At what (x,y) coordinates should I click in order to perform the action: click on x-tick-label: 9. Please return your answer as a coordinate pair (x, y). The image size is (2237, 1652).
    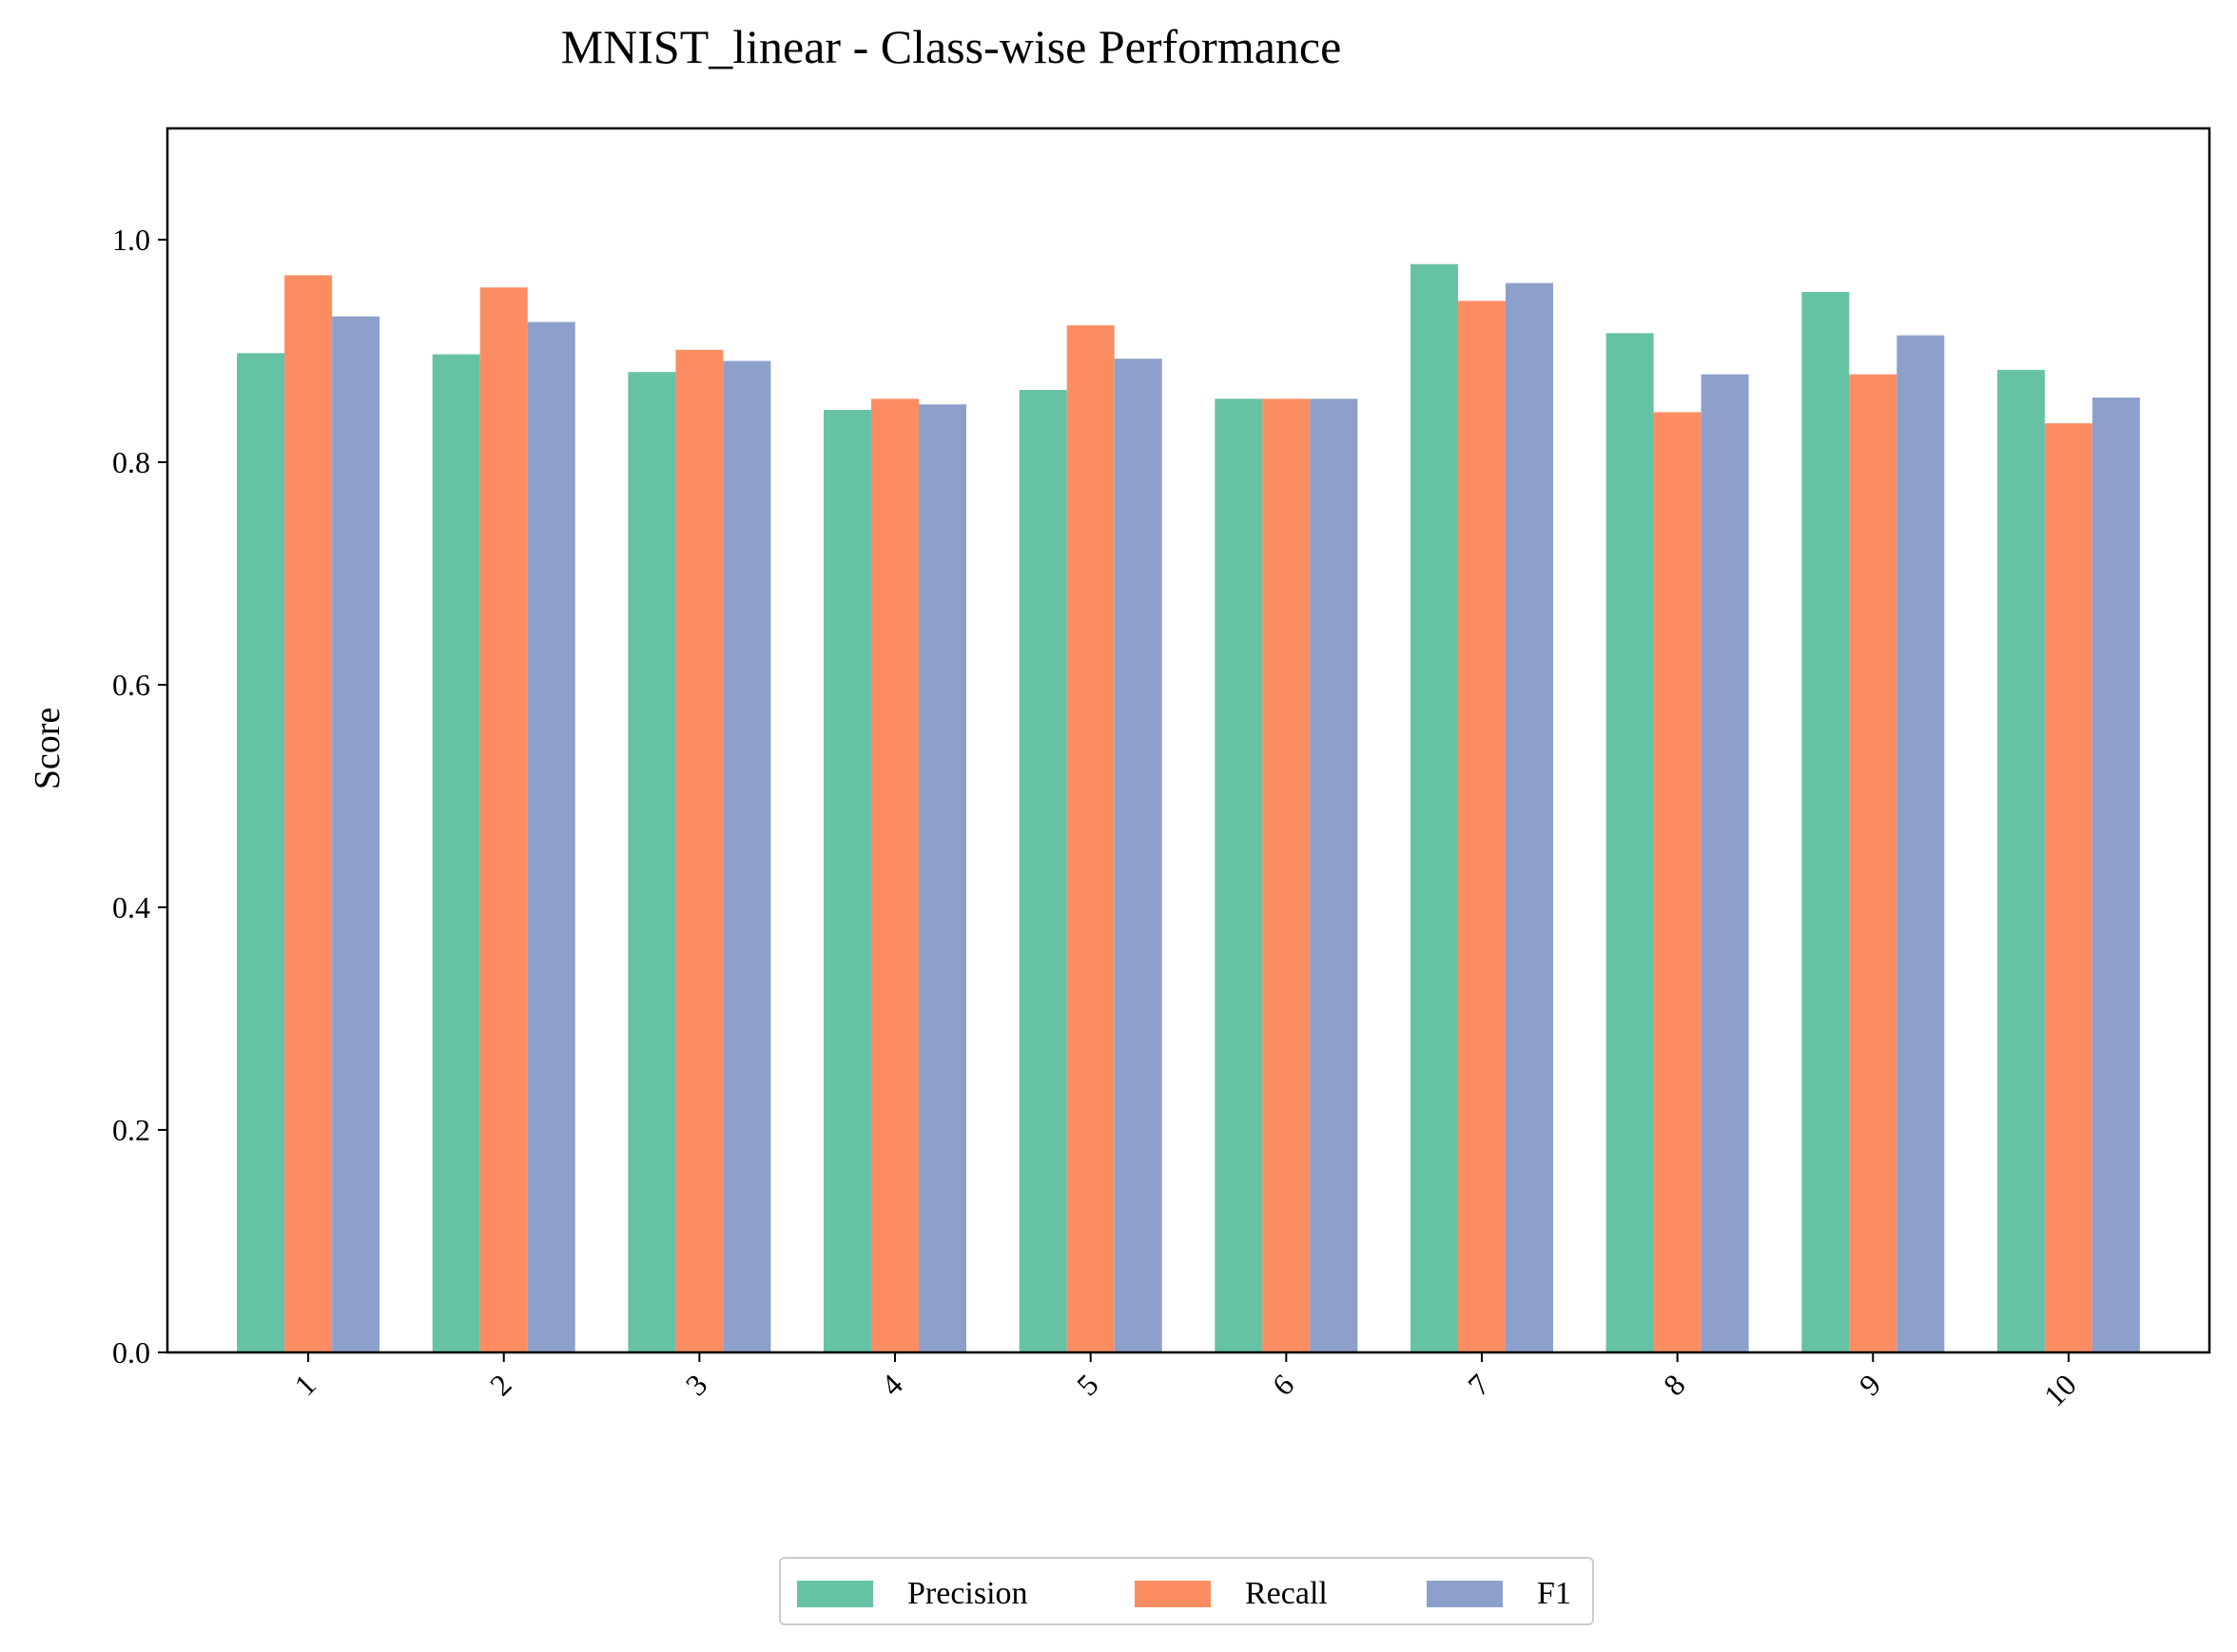
    Looking at the image, I should click on (1869, 1384).